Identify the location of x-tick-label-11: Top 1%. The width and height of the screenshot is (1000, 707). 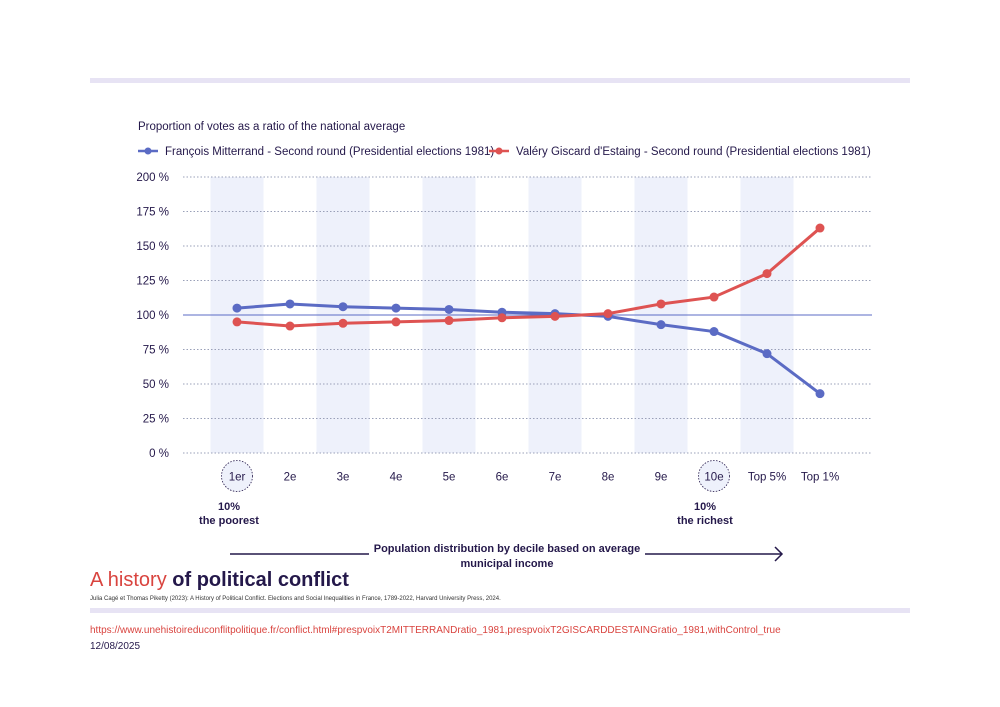
(820, 478).